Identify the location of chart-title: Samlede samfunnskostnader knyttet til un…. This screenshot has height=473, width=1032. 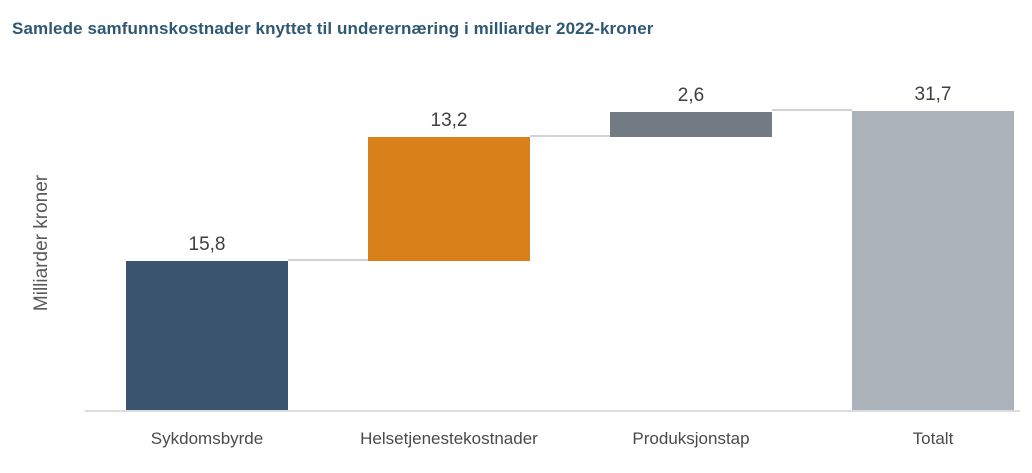
(333, 28).